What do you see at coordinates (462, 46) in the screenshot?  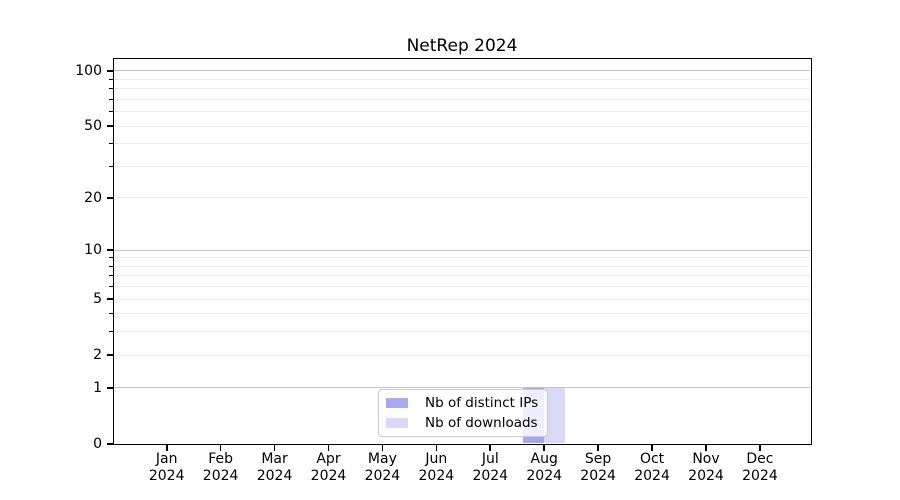 I see `chart-title: NetRep 2024` at bounding box center [462, 46].